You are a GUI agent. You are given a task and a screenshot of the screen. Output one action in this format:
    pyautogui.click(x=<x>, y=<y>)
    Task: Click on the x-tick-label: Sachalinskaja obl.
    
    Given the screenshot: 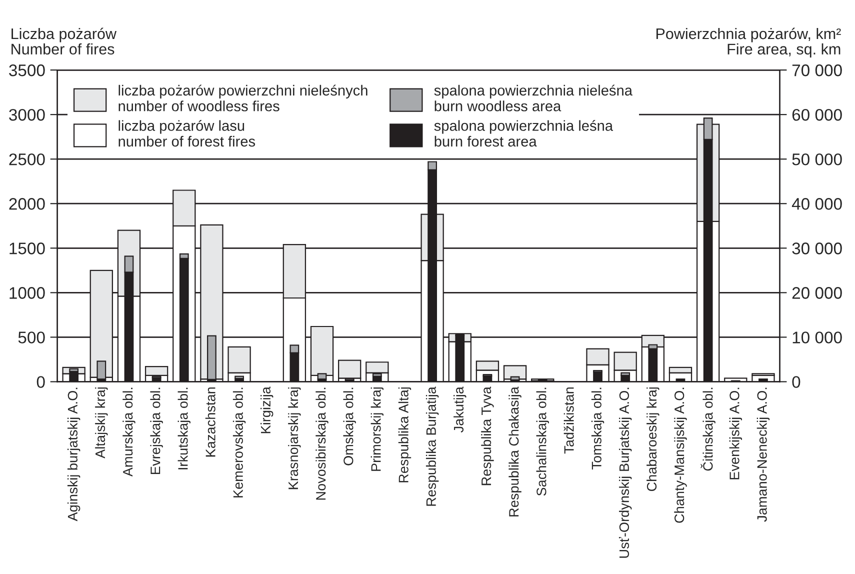 What is the action you would take?
    pyautogui.click(x=542, y=442)
    